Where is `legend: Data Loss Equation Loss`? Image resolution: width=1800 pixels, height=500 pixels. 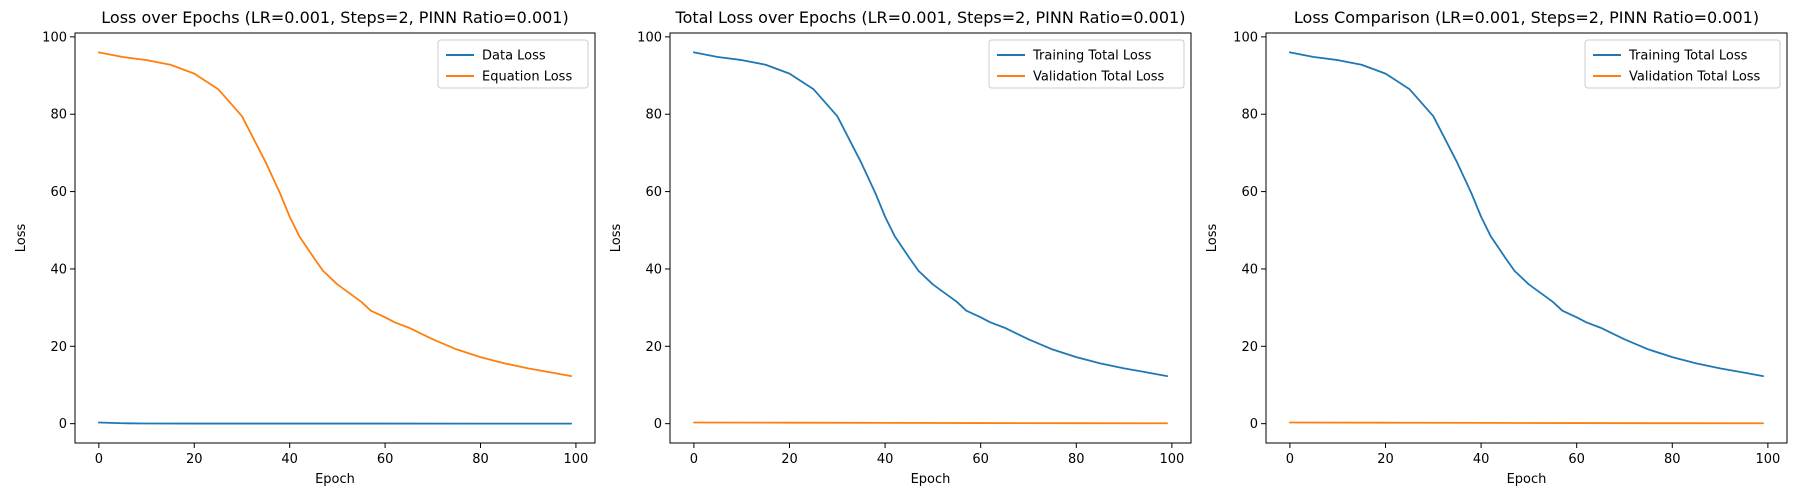 legend: Data Loss Equation Loss is located at coordinates (513, 64).